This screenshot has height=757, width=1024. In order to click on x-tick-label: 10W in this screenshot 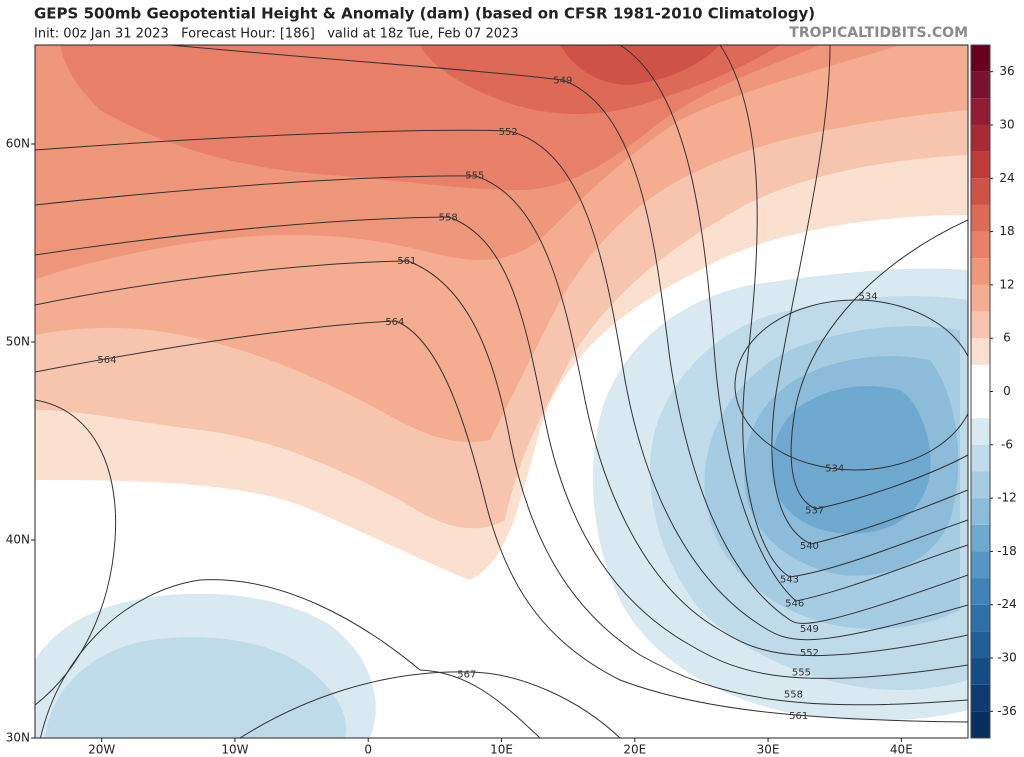, I will do `click(234, 750)`.